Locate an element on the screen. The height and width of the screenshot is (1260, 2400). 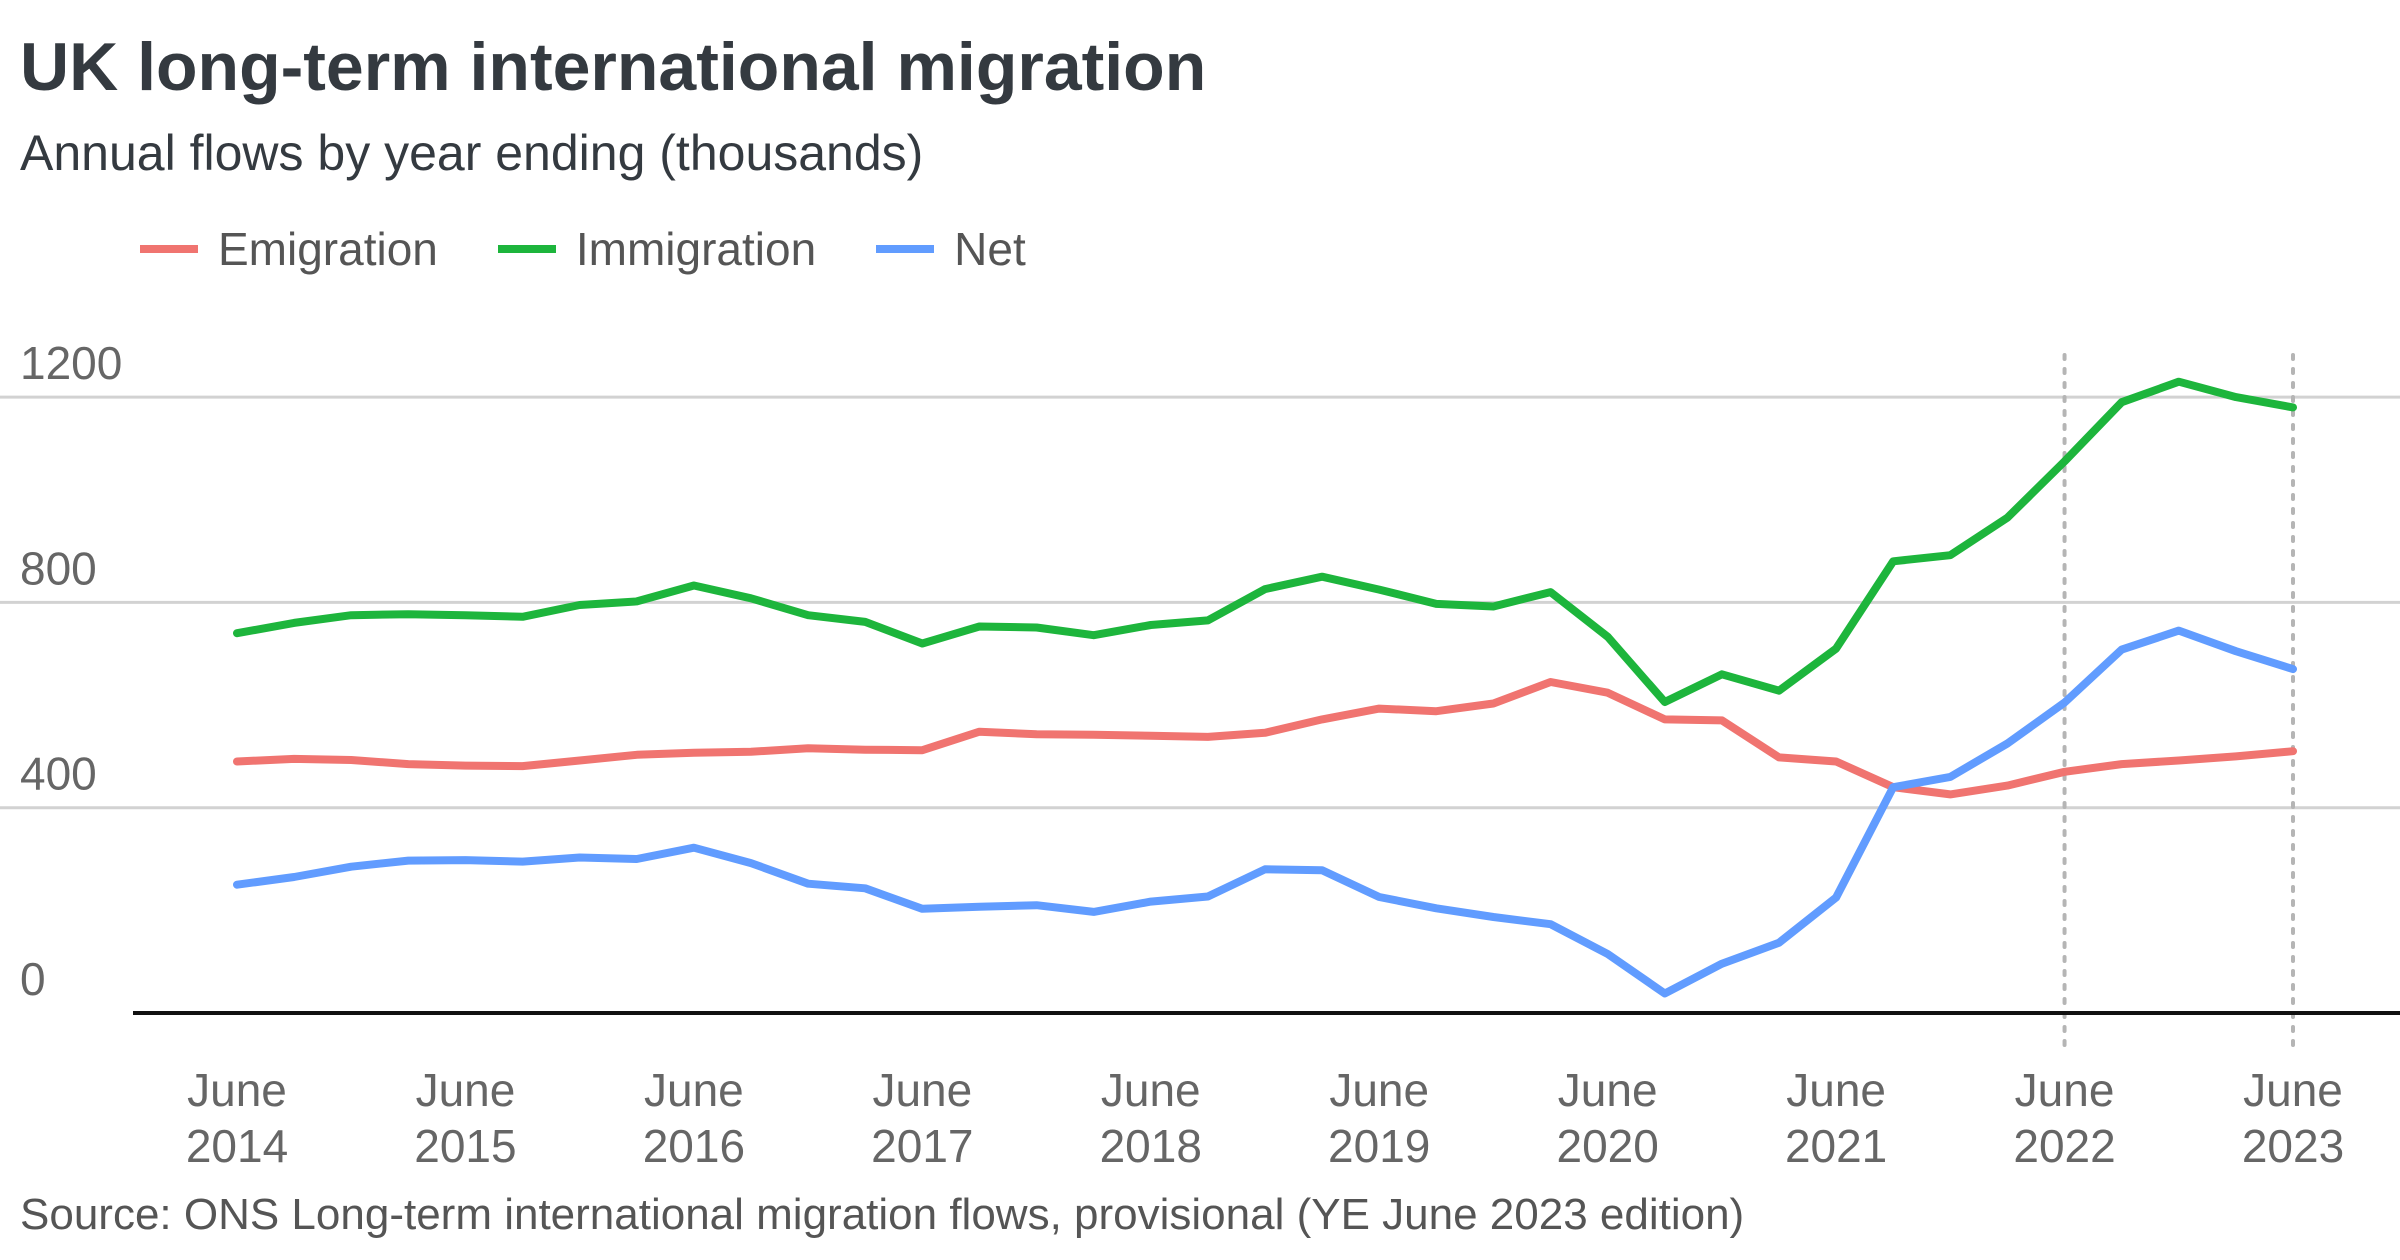
reference-lines is located at coordinates (2178, 702).